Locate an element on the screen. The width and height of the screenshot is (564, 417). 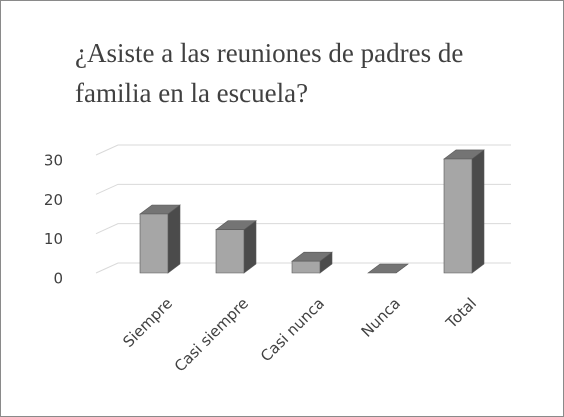
x-tick-label: Nunca is located at coordinates (381, 317).